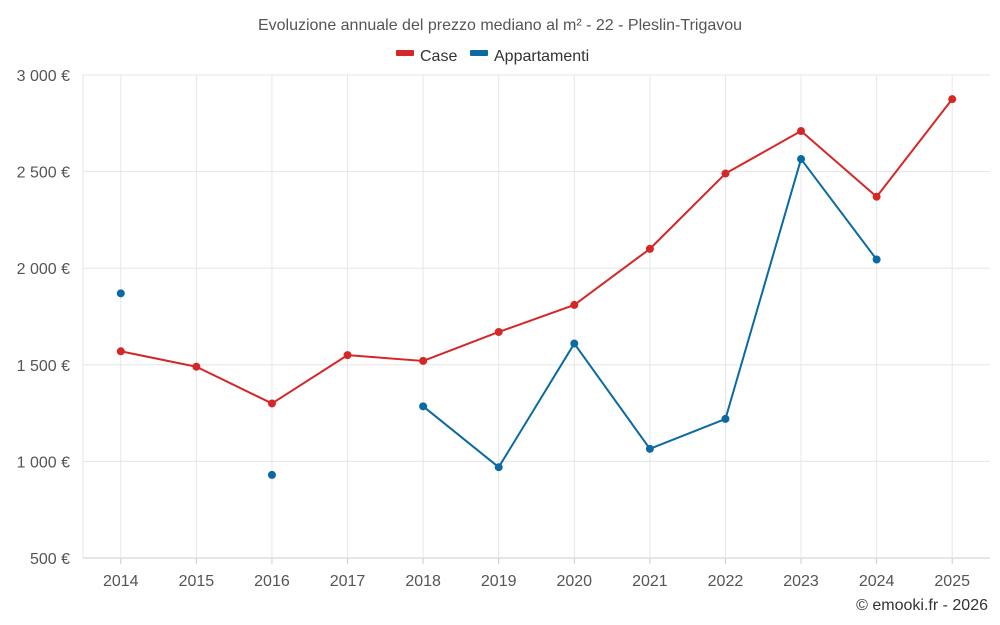  I want to click on x-tick-label-6: 2020, so click(574, 581).